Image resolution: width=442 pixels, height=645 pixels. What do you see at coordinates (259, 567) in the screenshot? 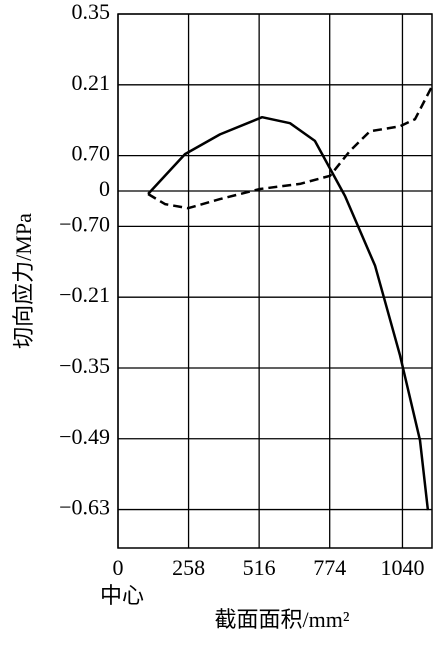
I see `x-tick-label: 516` at bounding box center [259, 567].